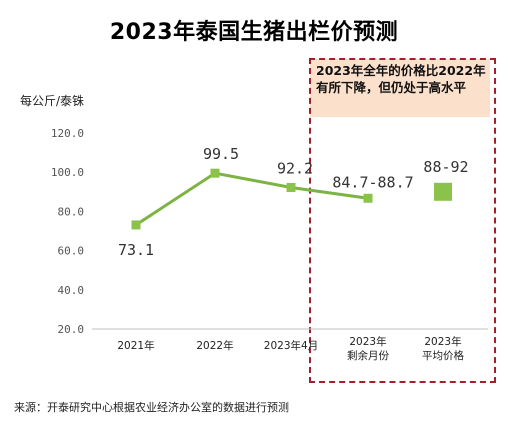 The image size is (508, 423). What do you see at coordinates (443, 355) in the screenshot?
I see `x-category-label: 平均价格` at bounding box center [443, 355].